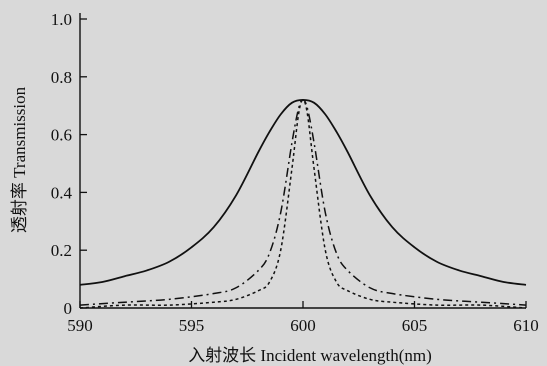 The image size is (547, 366). I want to click on x-axis-title: 入射波长 Incident wavelength(nm), so click(310, 355).